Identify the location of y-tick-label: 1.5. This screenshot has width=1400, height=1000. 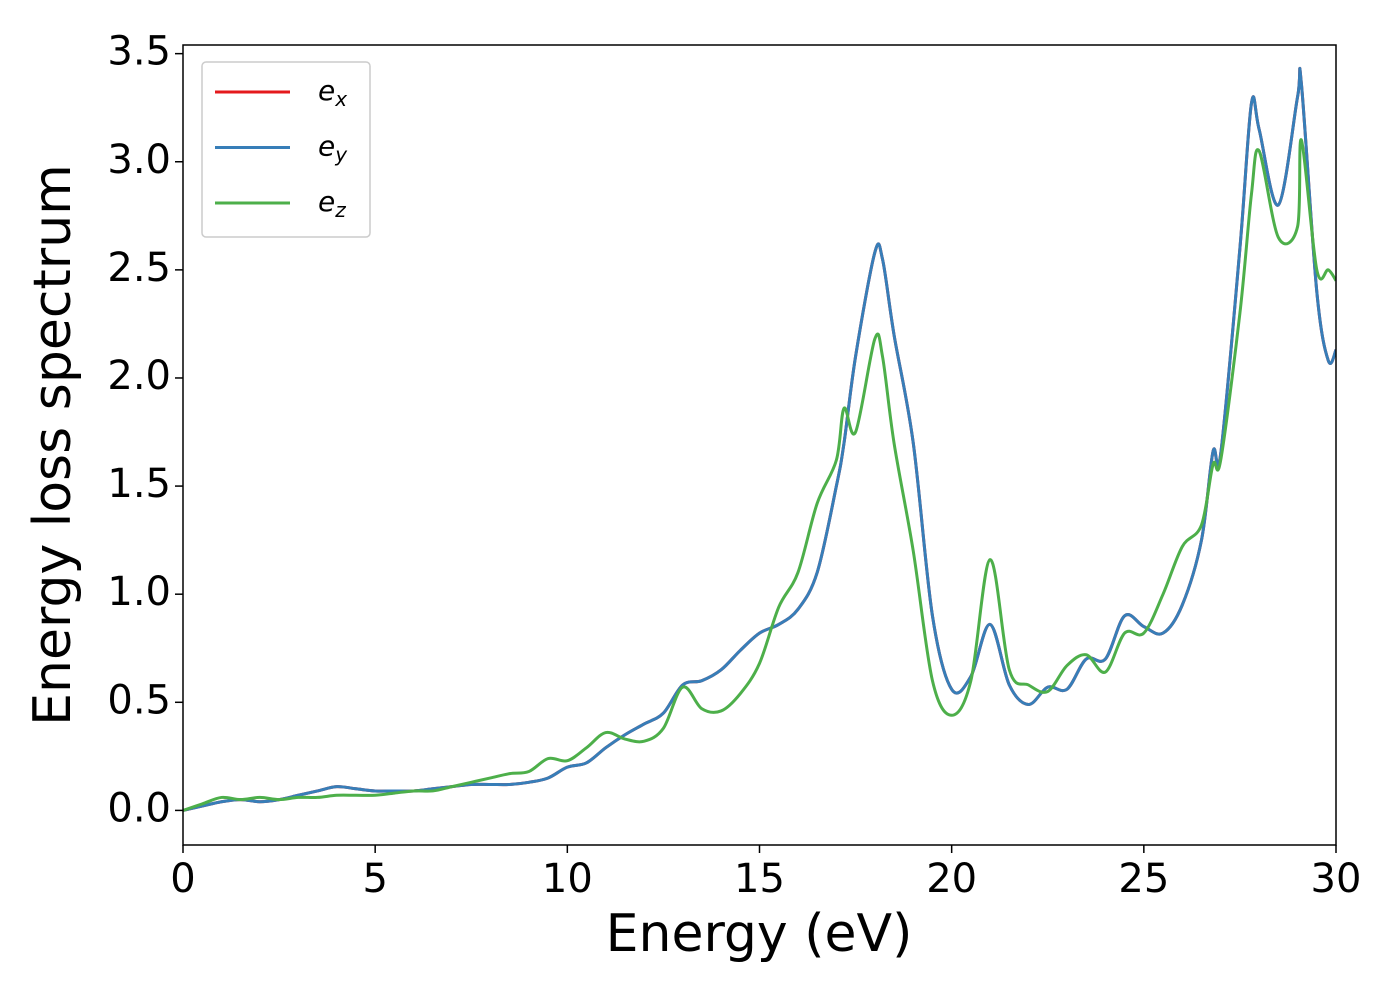
(139, 484).